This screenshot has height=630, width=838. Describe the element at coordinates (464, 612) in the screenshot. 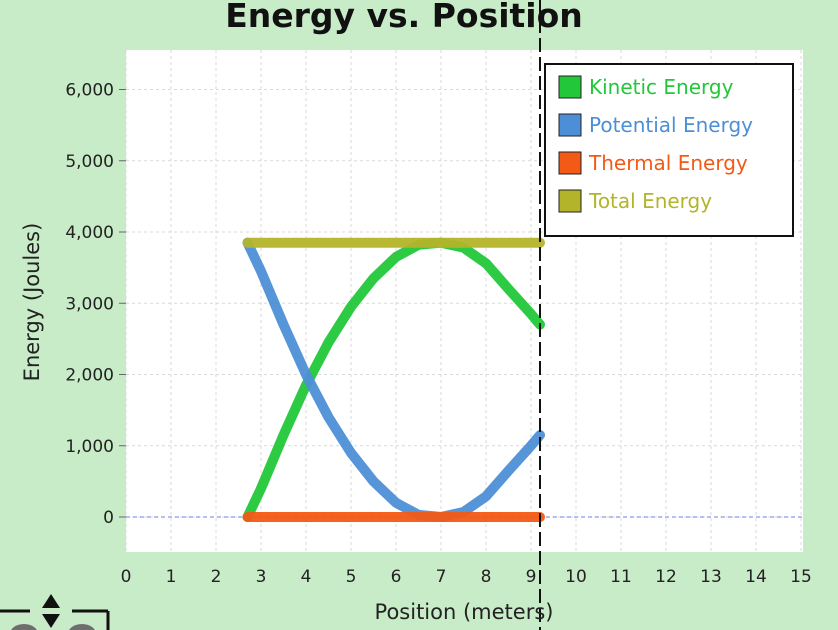

I see `x-axis-label: Position (meters)` at that location.